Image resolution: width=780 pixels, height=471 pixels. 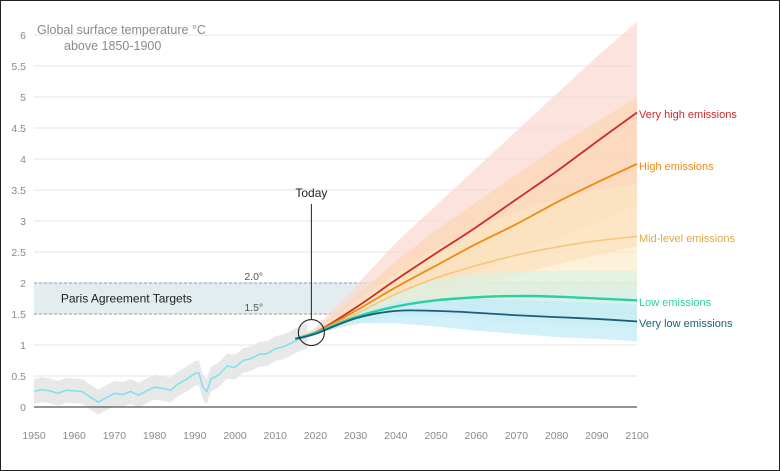 What do you see at coordinates (597, 436) in the screenshot?
I see `x-tick-label: 2090` at bounding box center [597, 436].